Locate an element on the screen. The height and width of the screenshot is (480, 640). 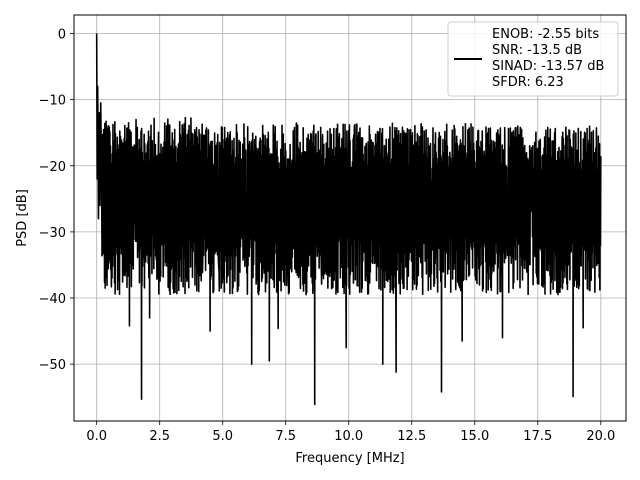
x-tick-label: 0.0 is located at coordinates (96, 436).